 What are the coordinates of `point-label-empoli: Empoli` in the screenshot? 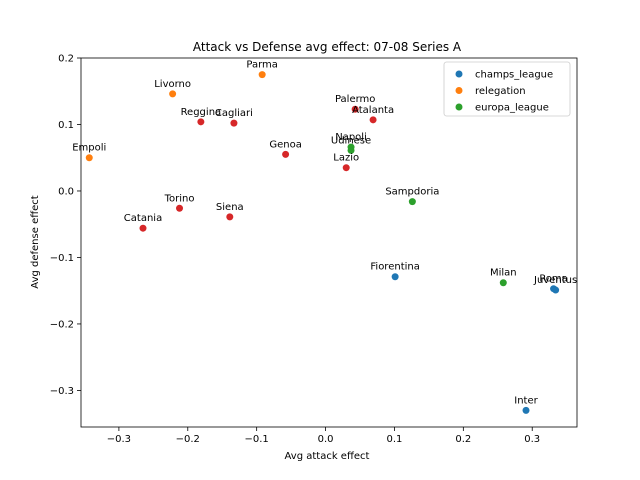 It's located at (89, 148).